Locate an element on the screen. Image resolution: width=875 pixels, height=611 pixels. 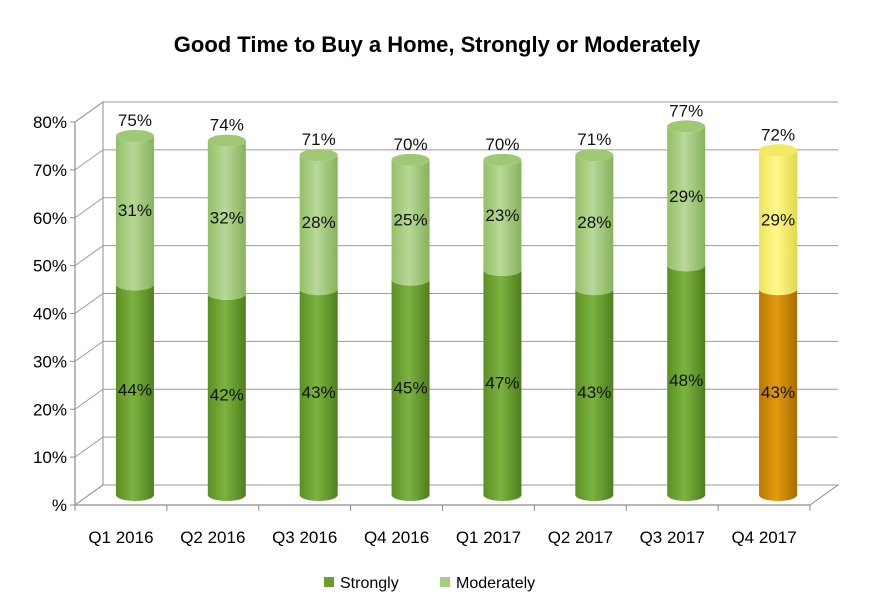
bar-group: 48% 29% 77% is located at coordinates (686, 301).